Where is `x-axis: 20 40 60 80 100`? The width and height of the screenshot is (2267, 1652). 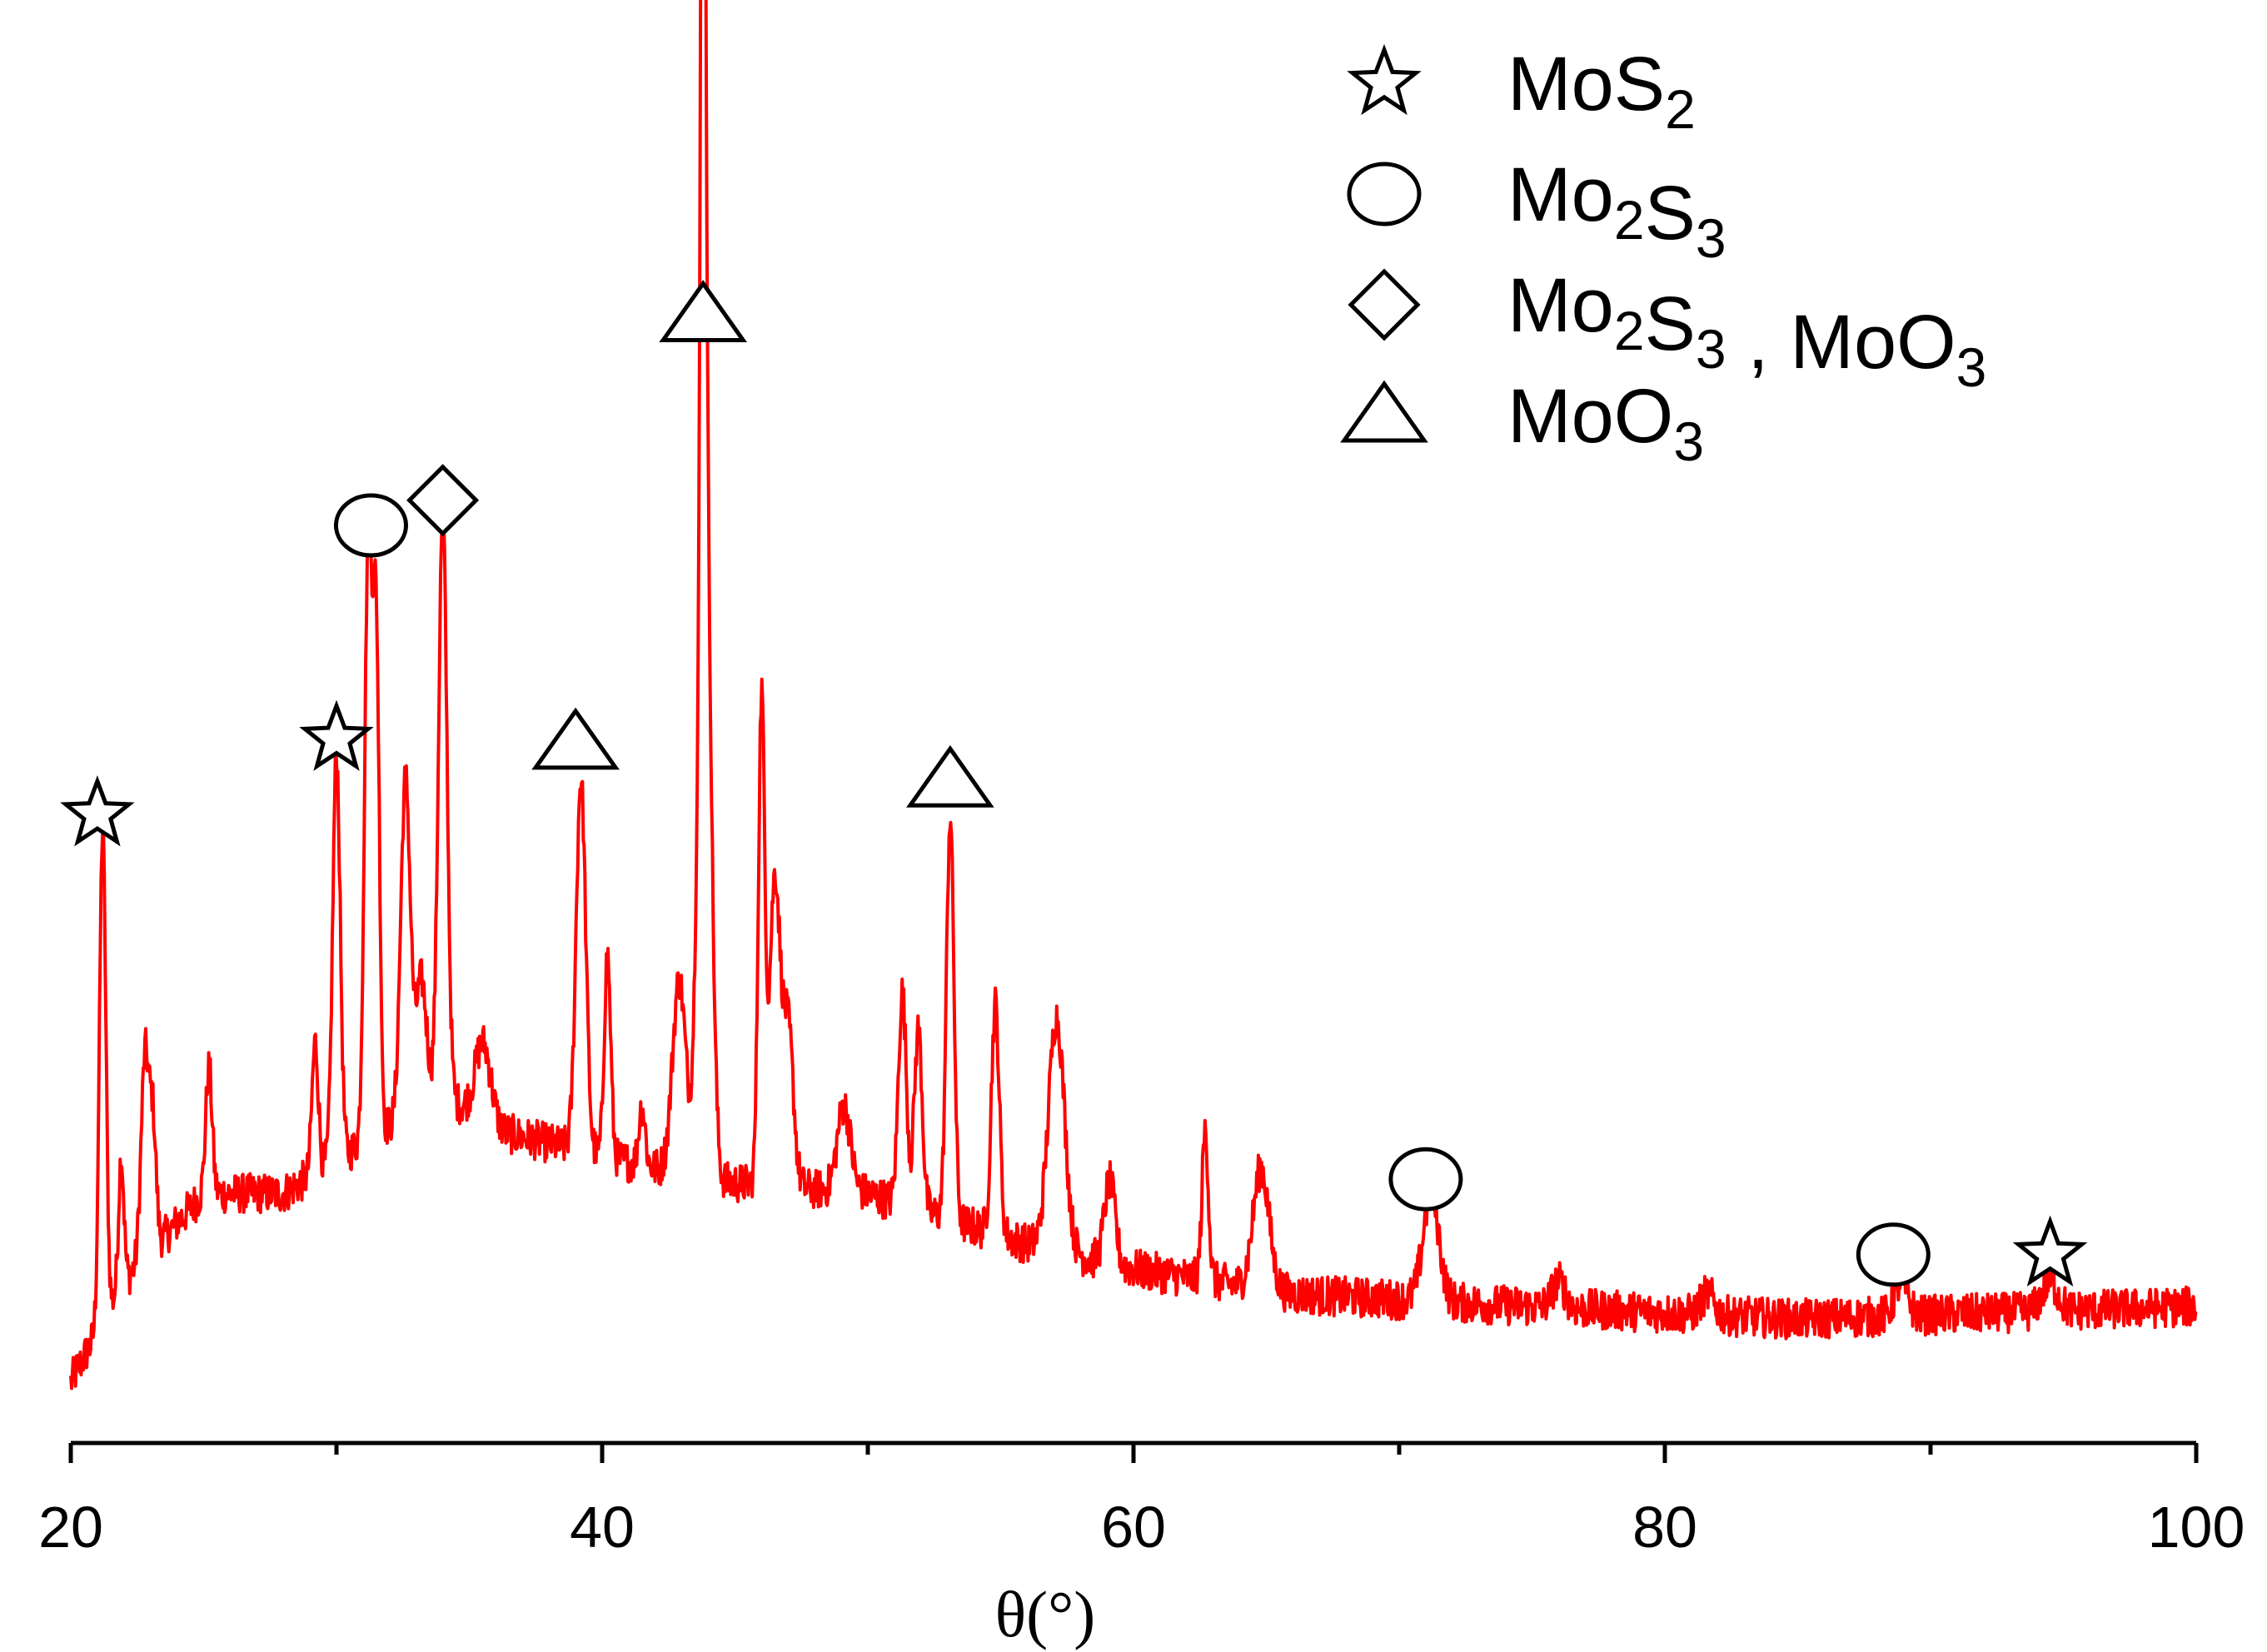 x-axis: 20 40 60 80 100 is located at coordinates (1141, 1500).